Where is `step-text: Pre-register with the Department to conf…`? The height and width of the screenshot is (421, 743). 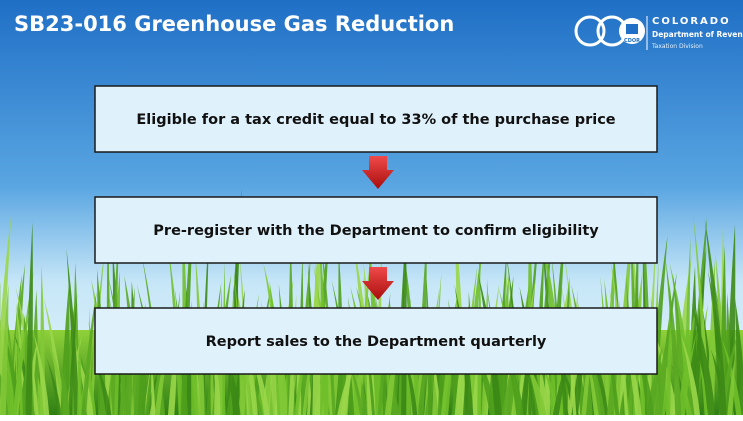 step-text: Pre-register with the Department to conf… is located at coordinates (376, 231).